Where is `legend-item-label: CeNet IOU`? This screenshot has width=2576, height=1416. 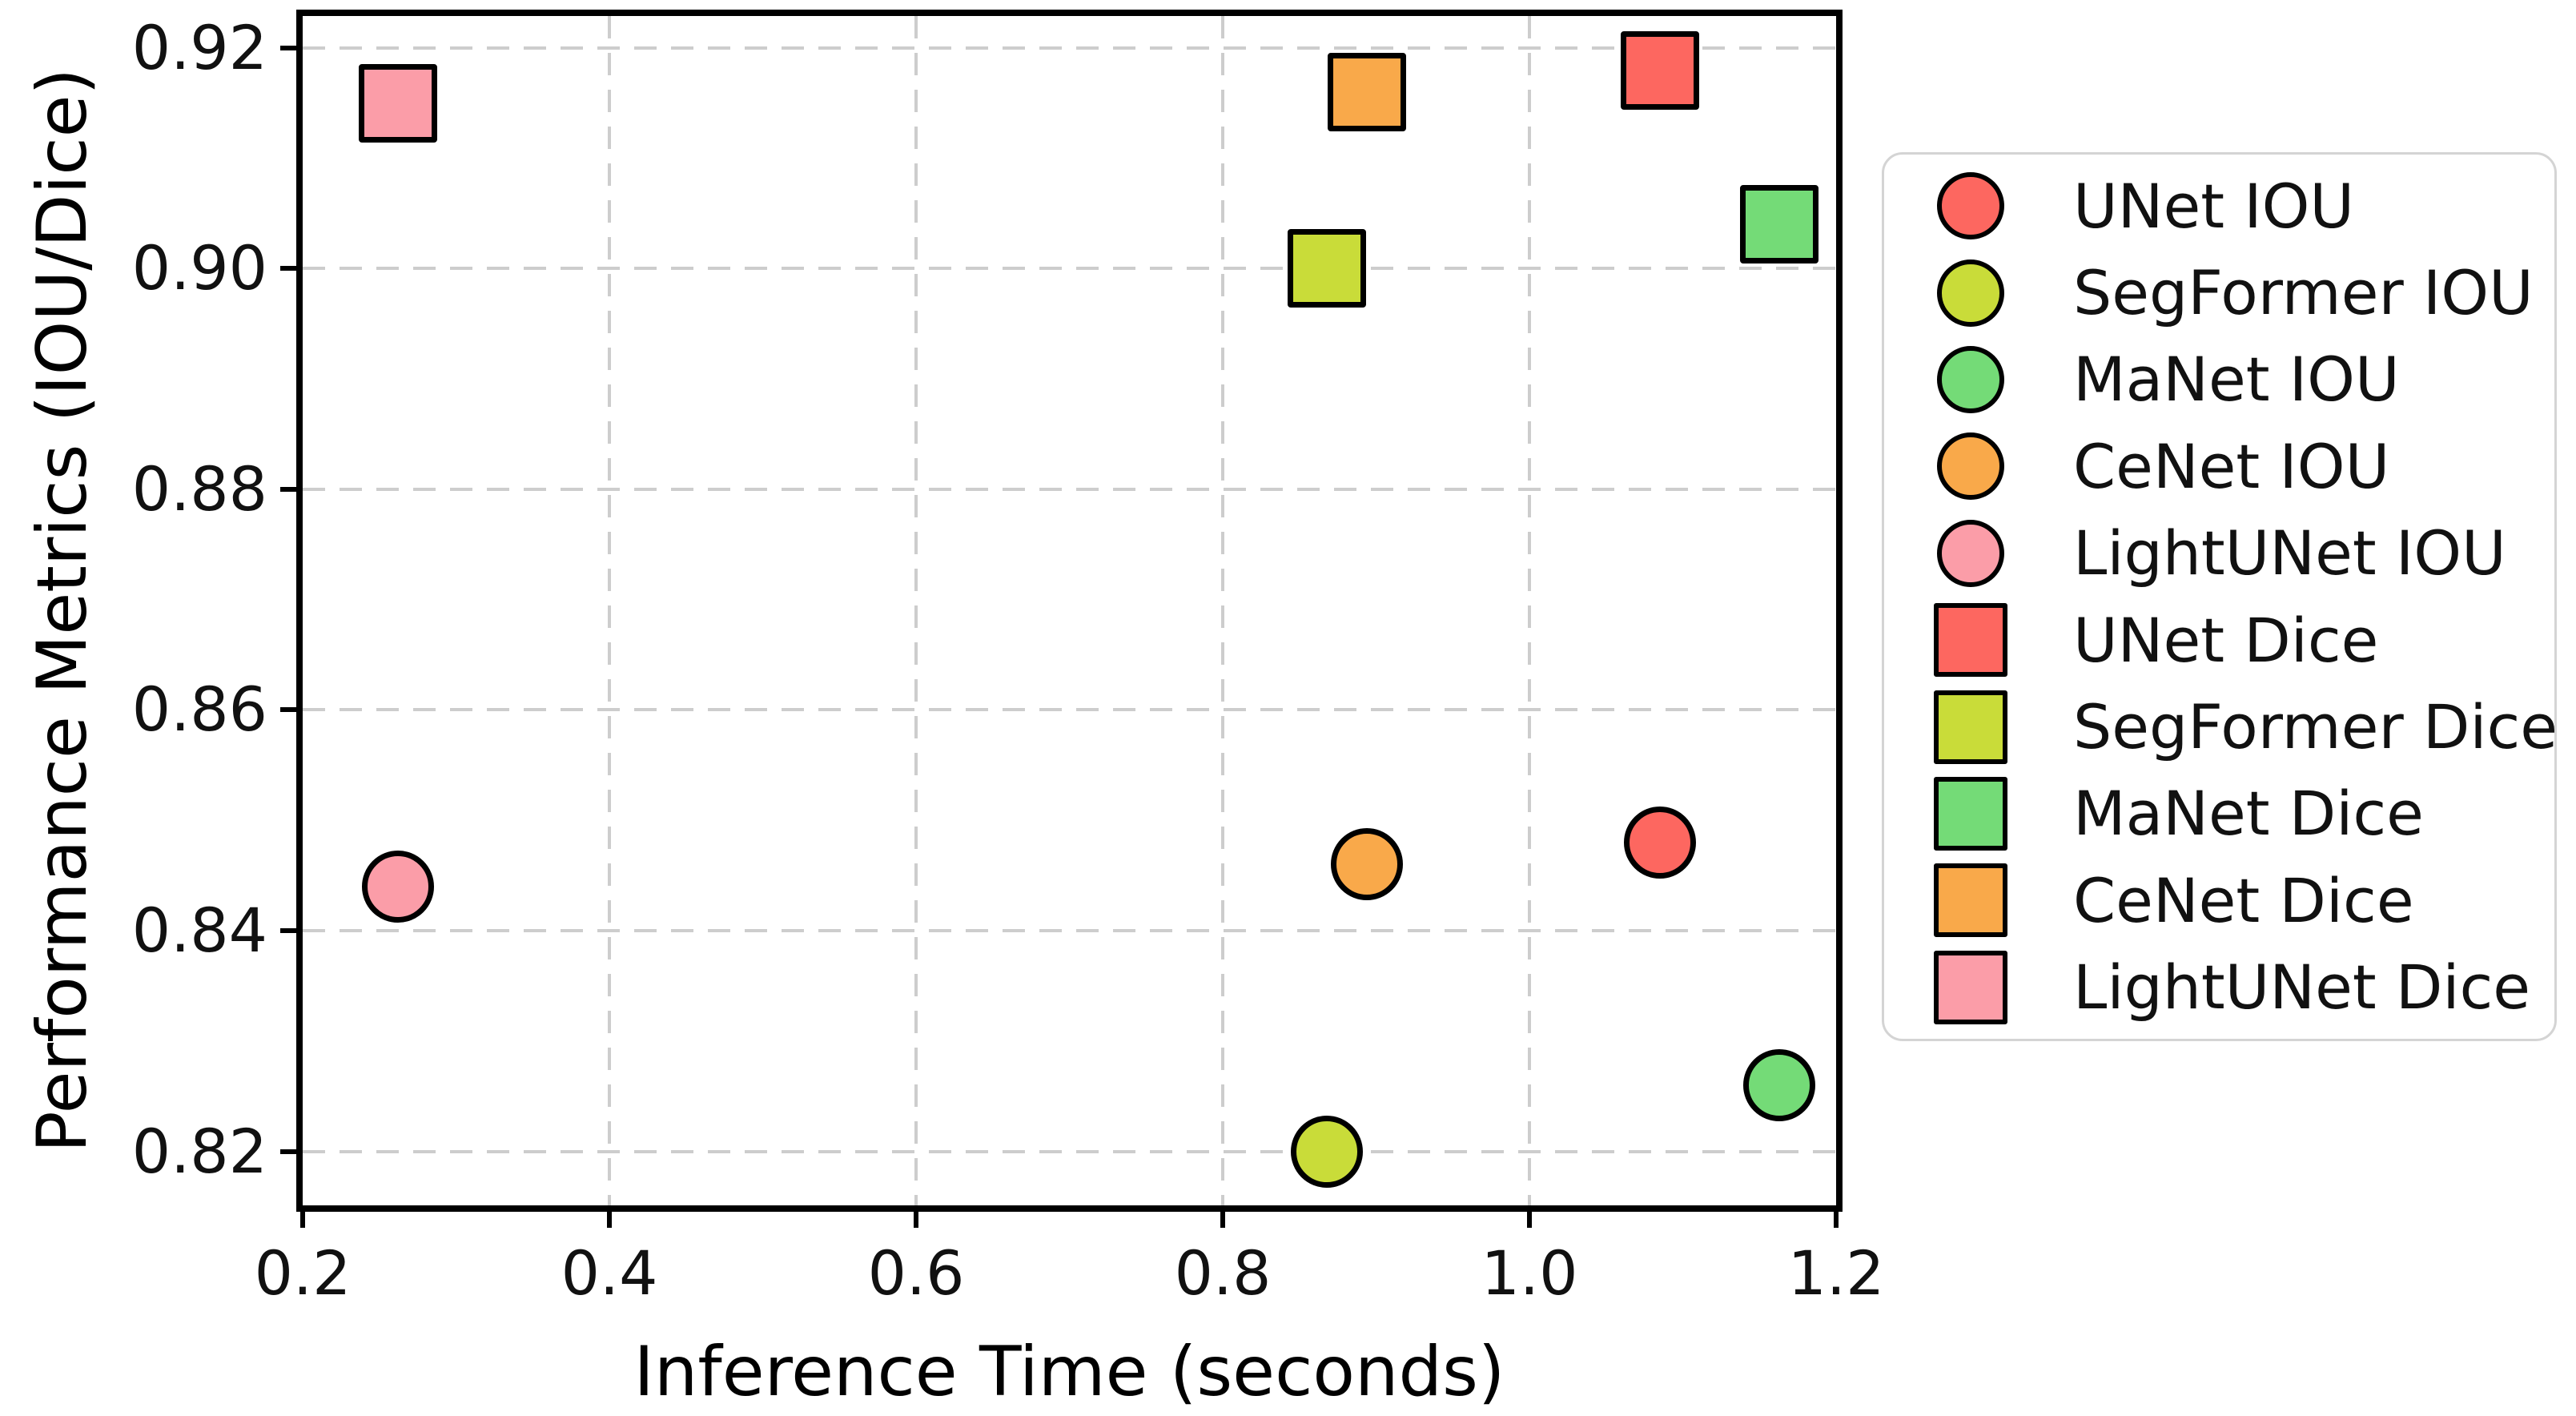
legend-item-label: CeNet IOU is located at coordinates (2231, 466).